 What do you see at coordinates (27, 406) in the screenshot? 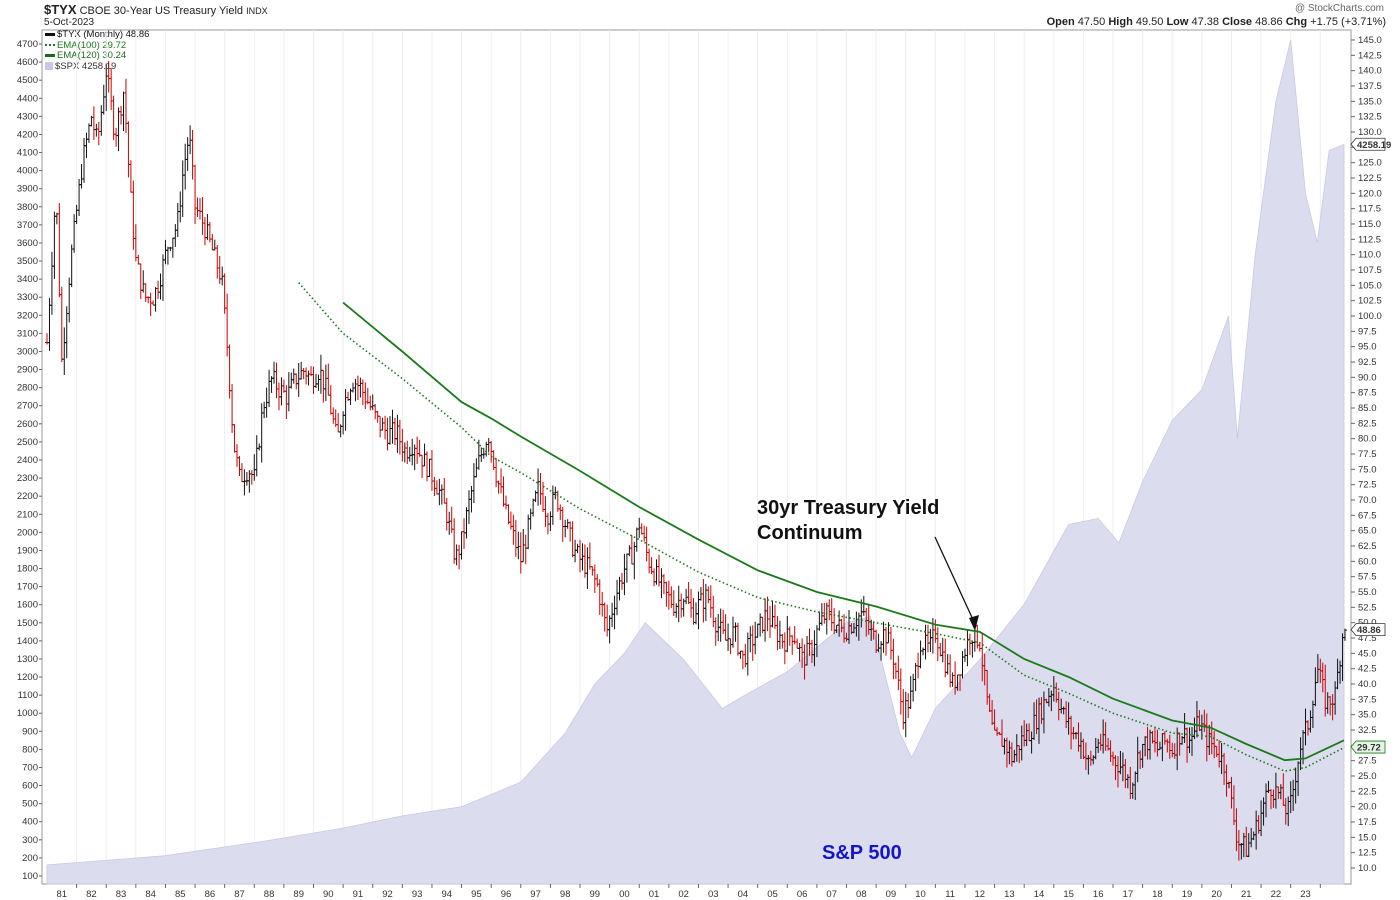
I see `left-tick-label: 2700` at bounding box center [27, 406].